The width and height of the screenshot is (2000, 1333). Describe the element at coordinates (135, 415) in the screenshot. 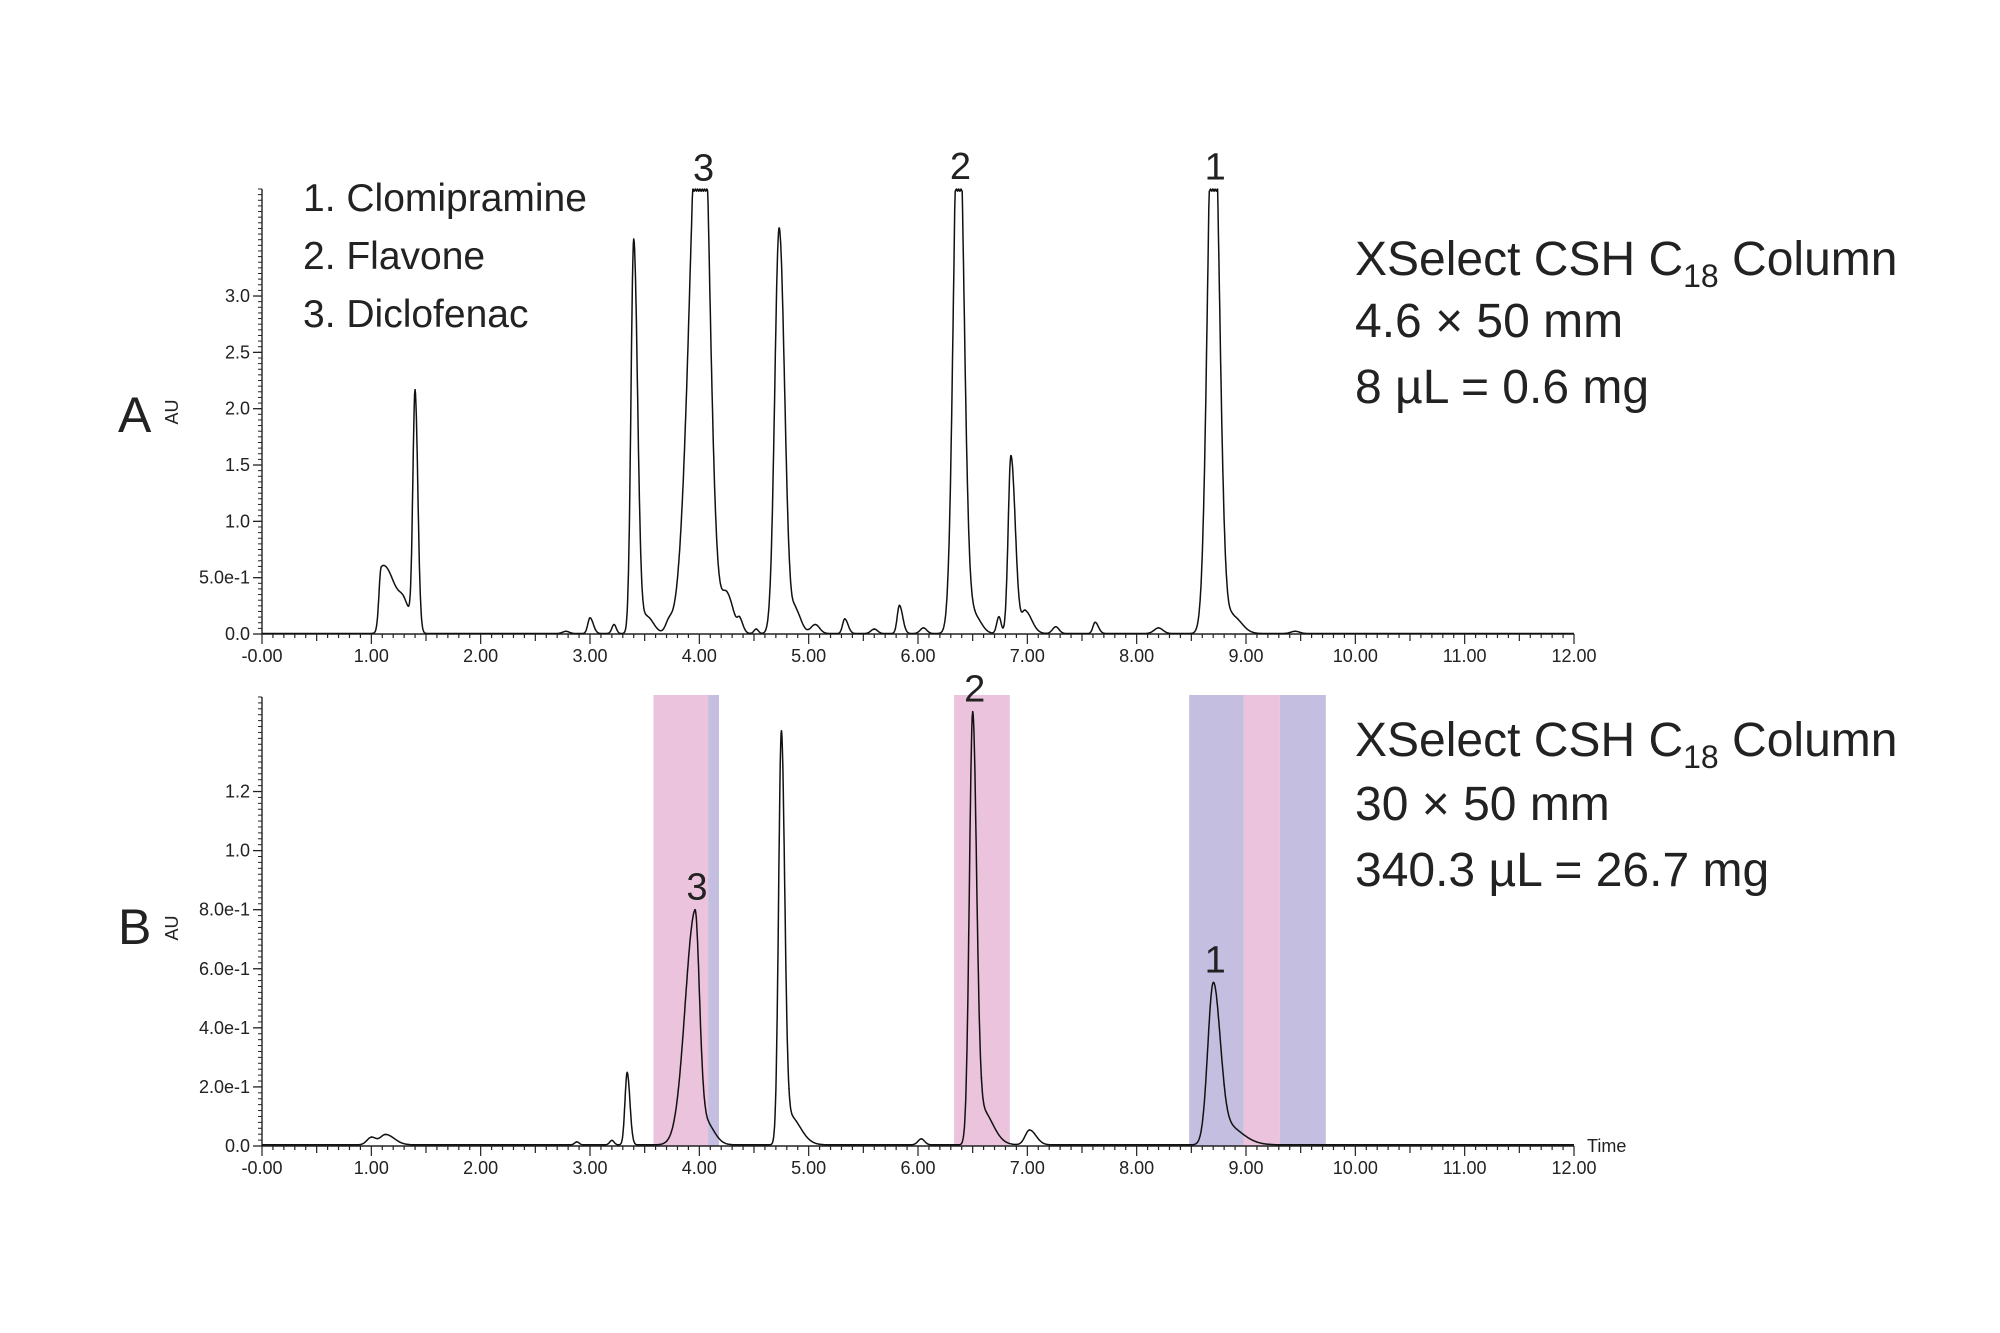

I see `panel-a-label: A` at that location.